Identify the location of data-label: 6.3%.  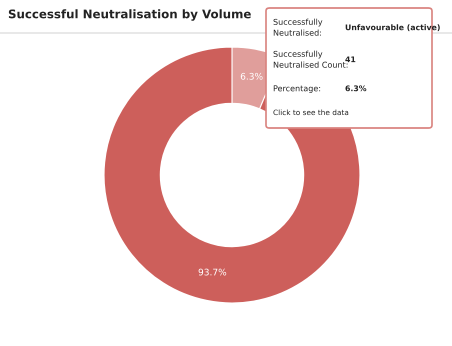
(251, 76).